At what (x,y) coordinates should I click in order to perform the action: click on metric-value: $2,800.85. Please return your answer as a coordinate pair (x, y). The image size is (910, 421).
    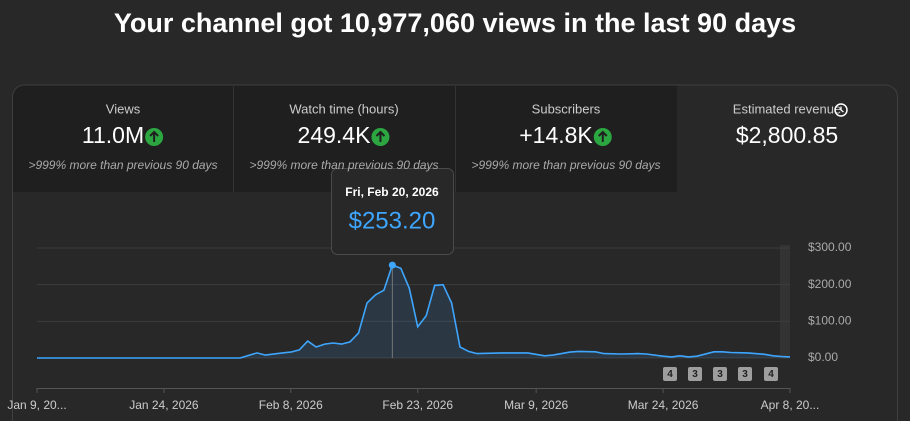
    Looking at the image, I should click on (787, 135).